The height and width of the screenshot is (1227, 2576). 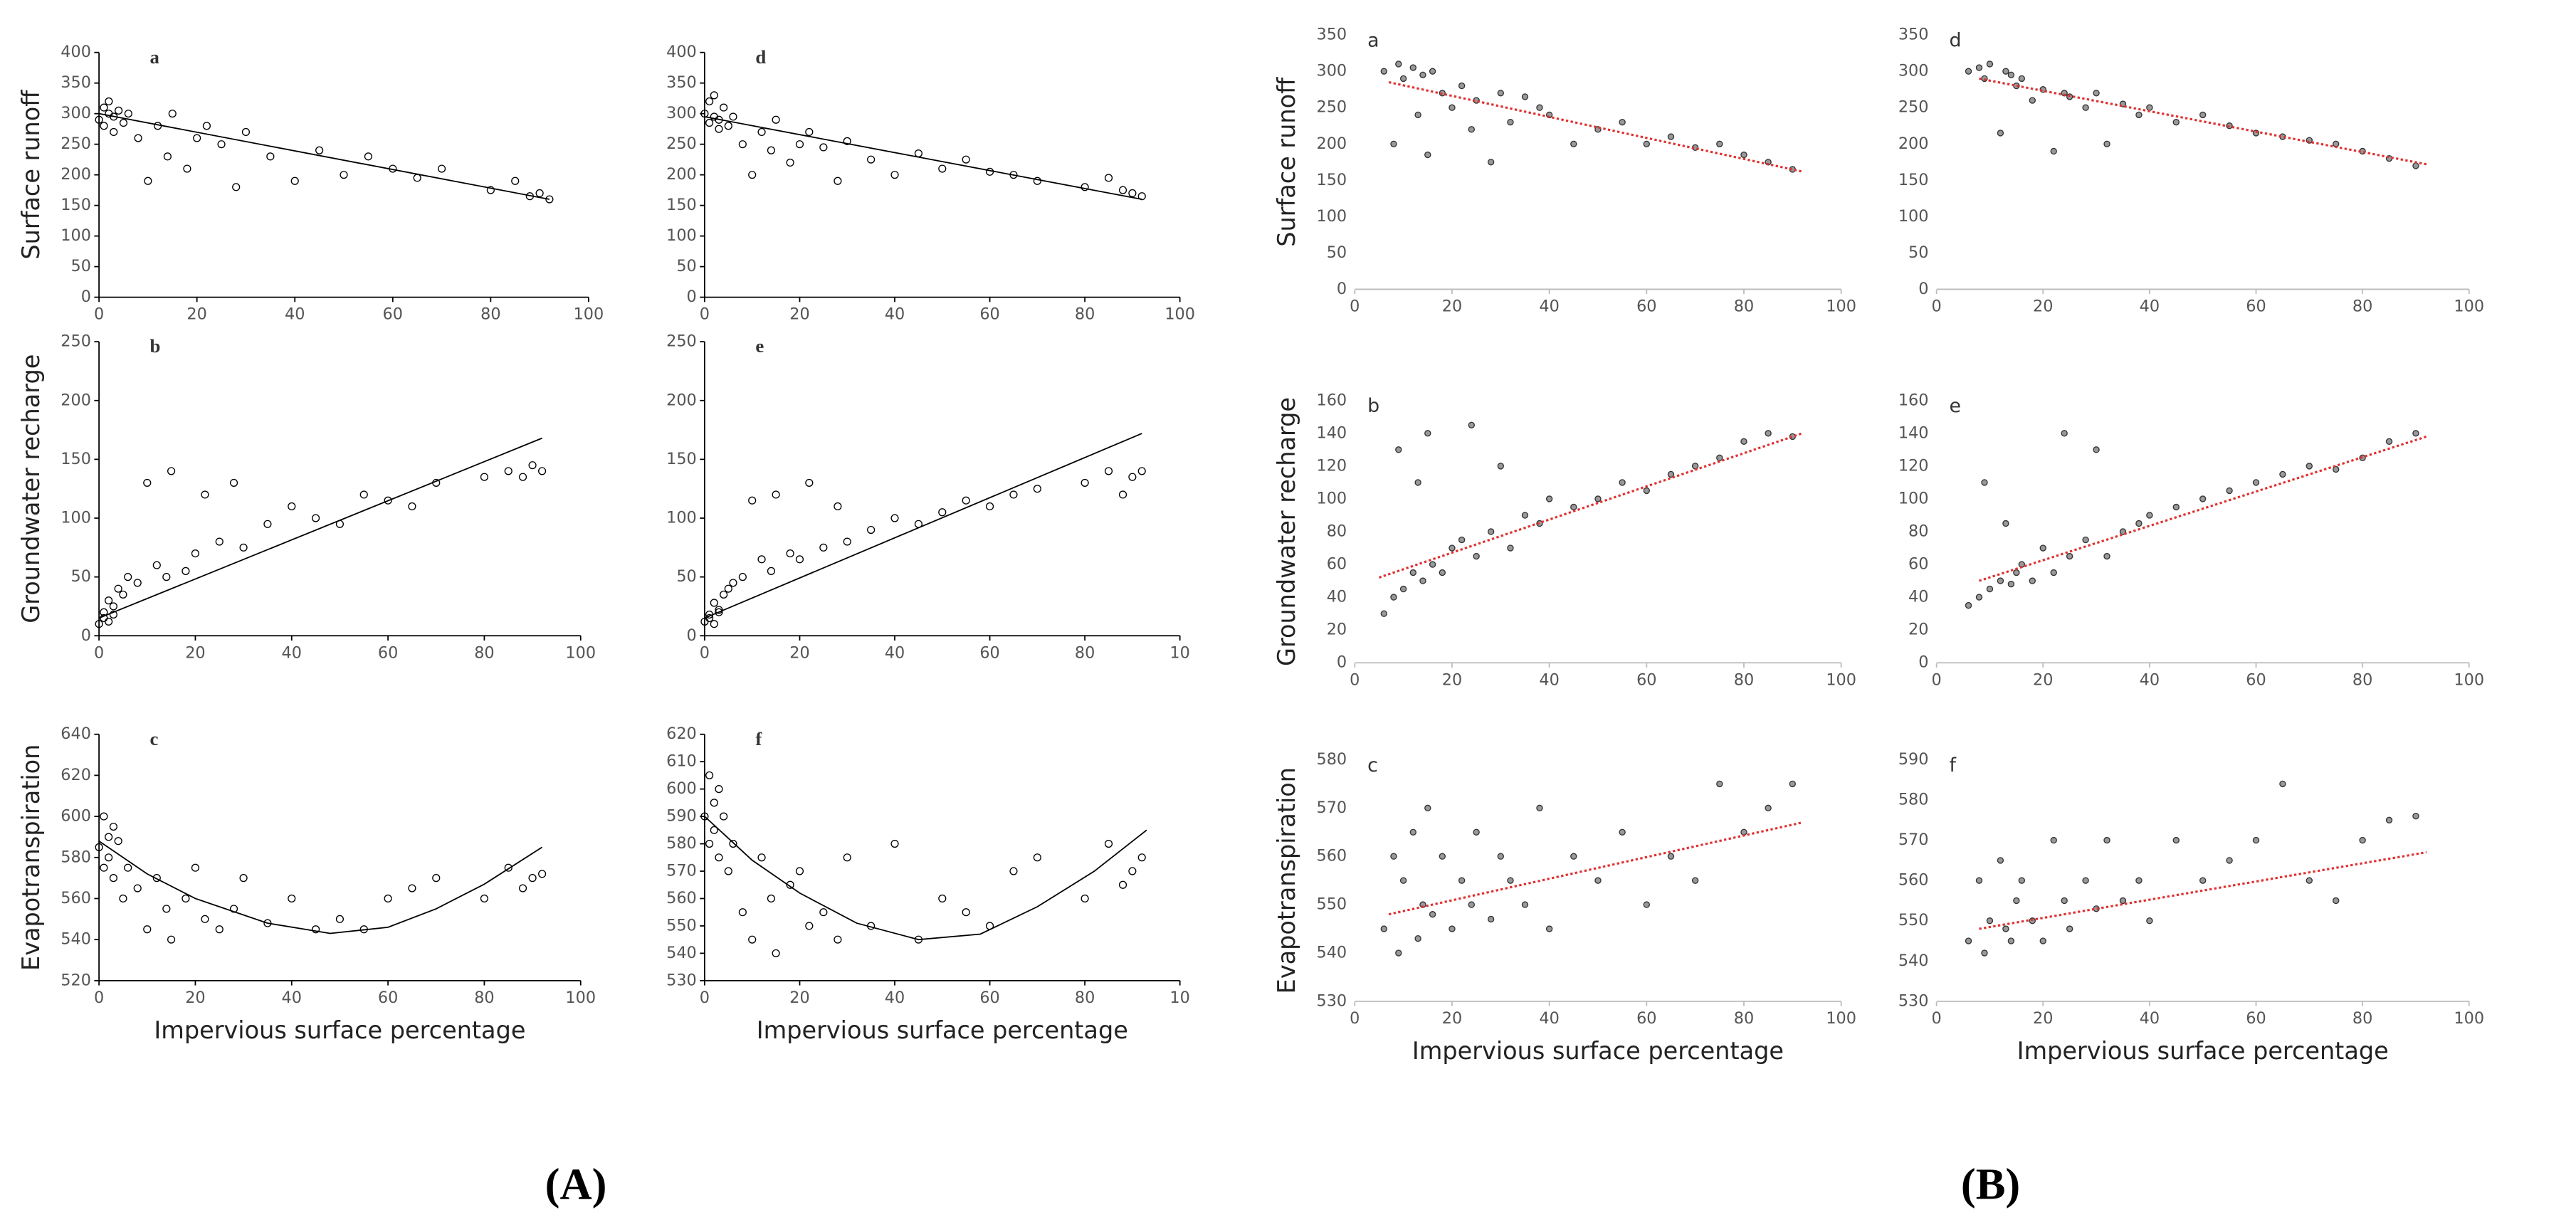 What do you see at coordinates (692, 635) in the screenshot?
I see `y-tick-label: 0` at bounding box center [692, 635].